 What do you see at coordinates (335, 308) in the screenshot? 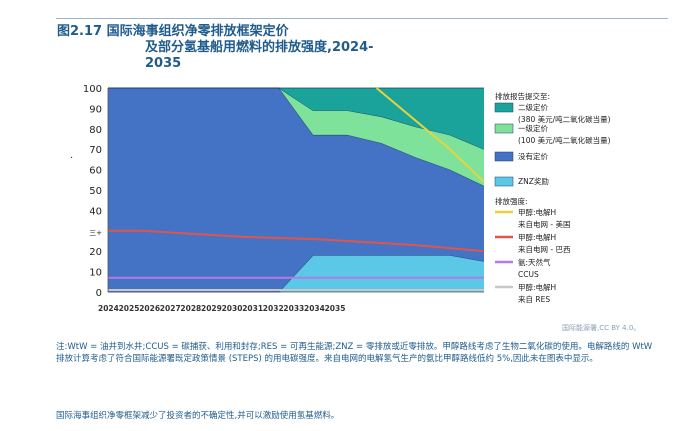
I see `x-tick-label: 2035` at bounding box center [335, 308].